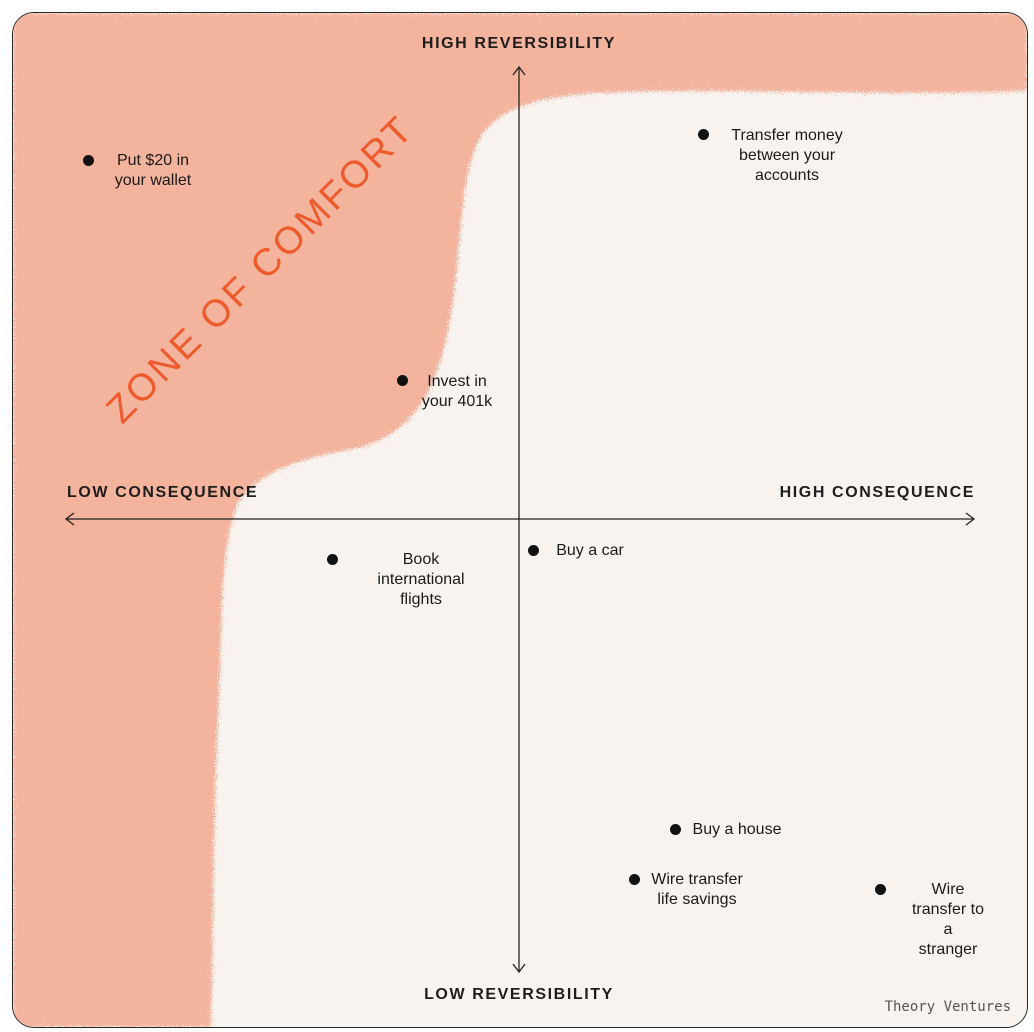 The height and width of the screenshot is (1032, 1034). I want to click on item-label: Invest in your 401k, so click(457, 391).